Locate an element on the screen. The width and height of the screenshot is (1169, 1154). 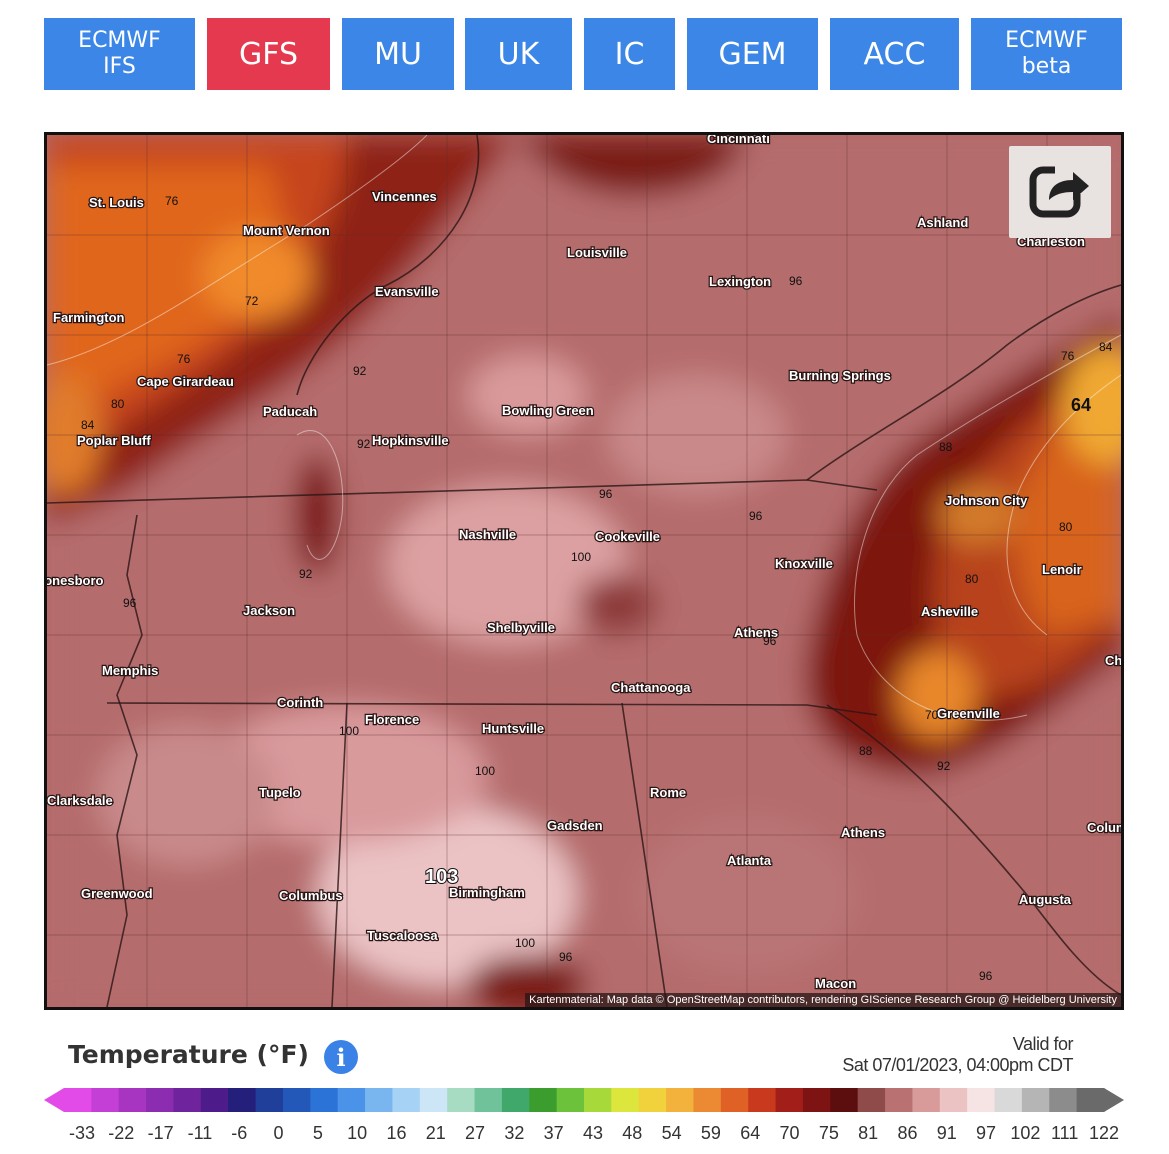
city-label: Greenville is located at coordinates (968, 713).